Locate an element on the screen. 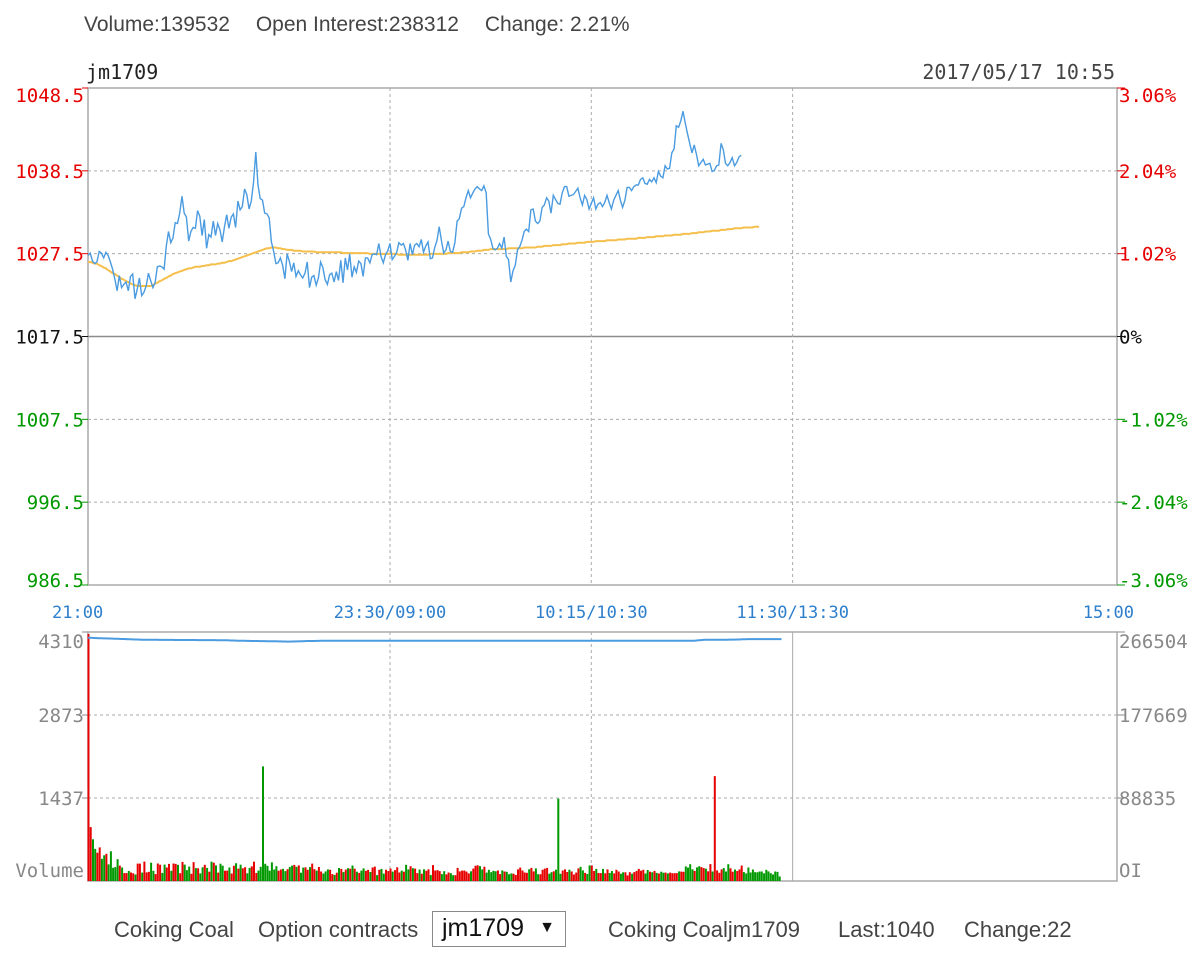 Image resolution: width=1196 pixels, height=957 pixels. y-left-tick-label: 1007.5 is located at coordinates (49, 420).